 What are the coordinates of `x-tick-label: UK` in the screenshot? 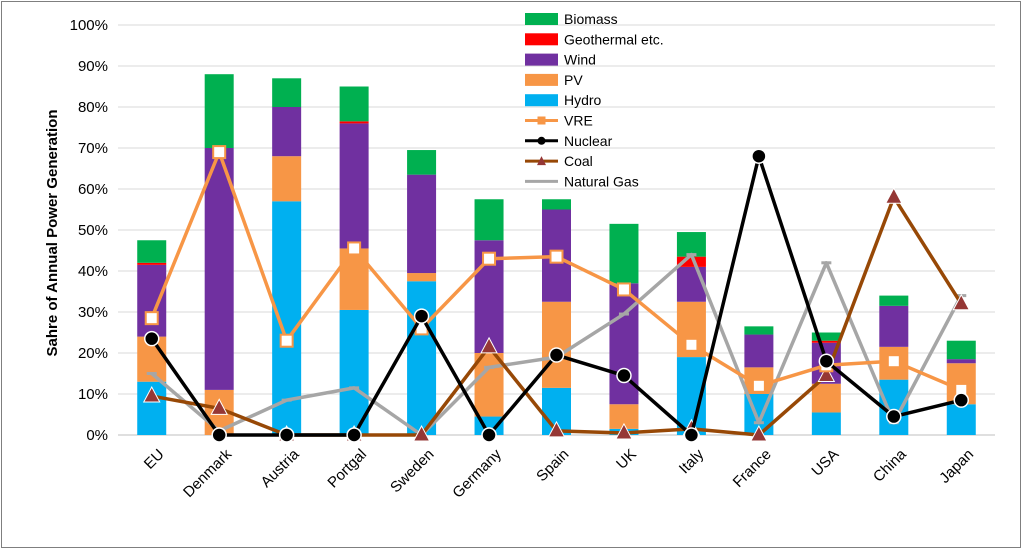 It's located at (626, 459).